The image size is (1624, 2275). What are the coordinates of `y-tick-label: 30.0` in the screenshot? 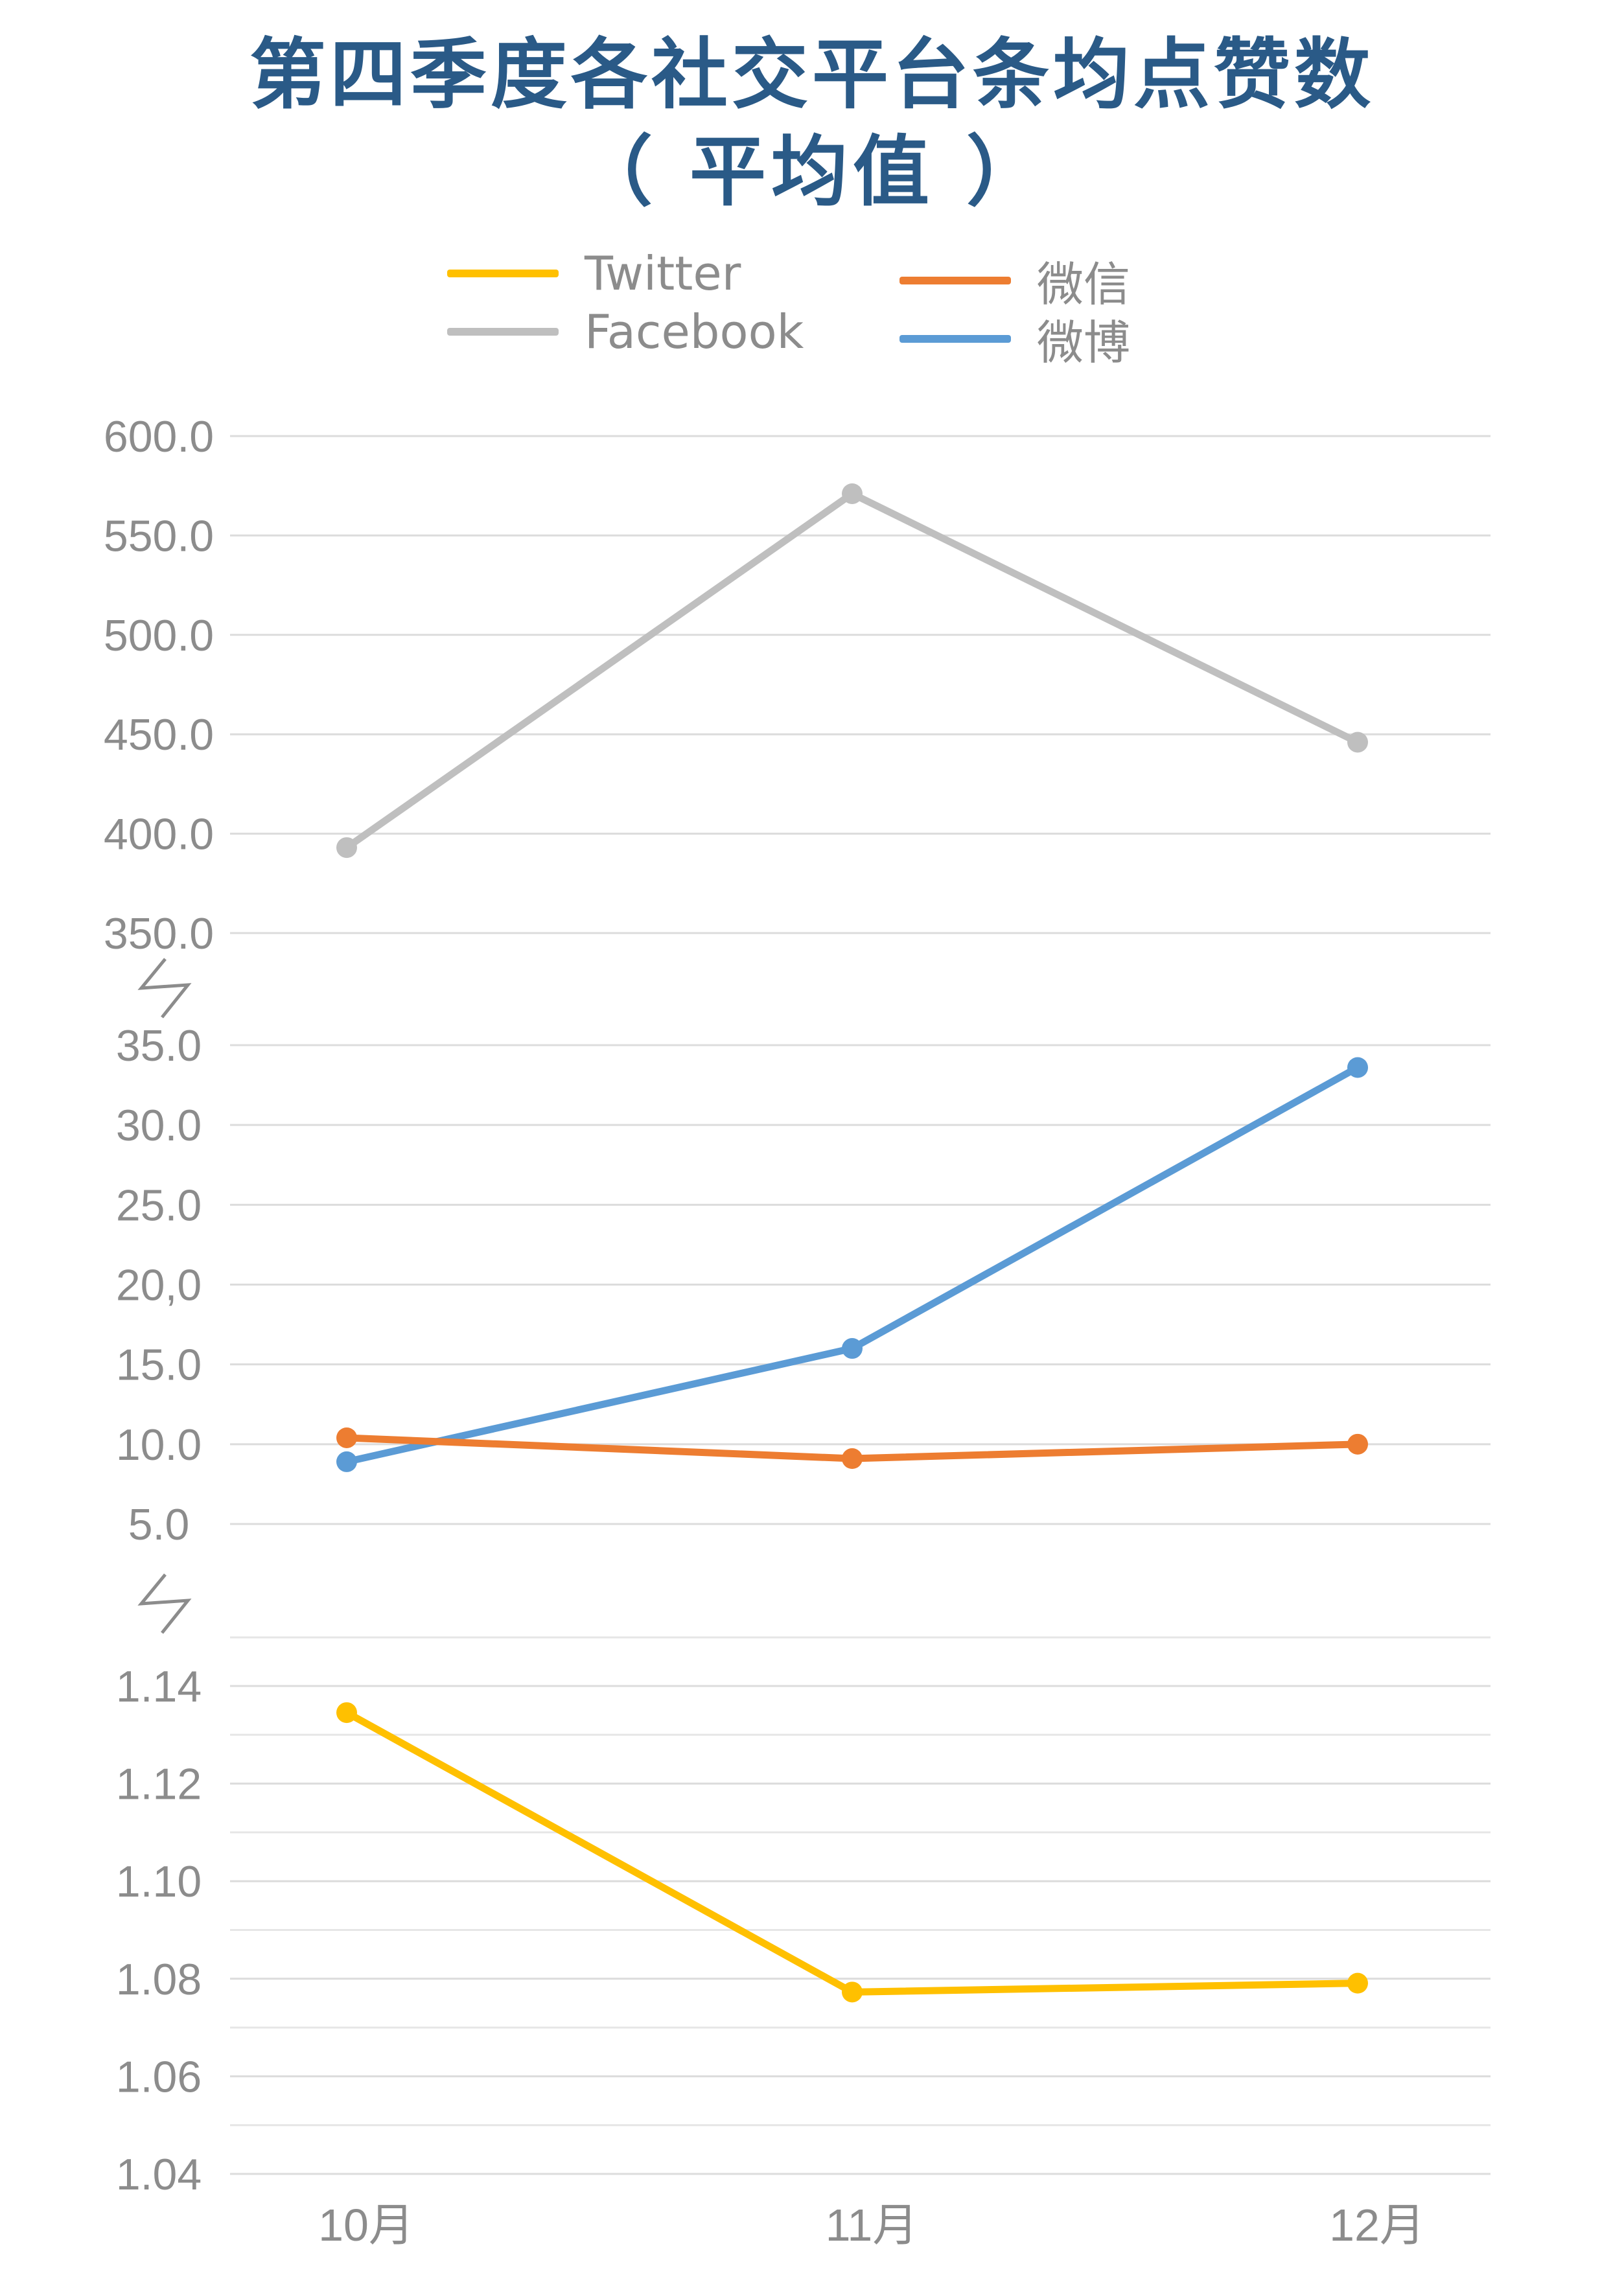 It's located at (159, 1126).